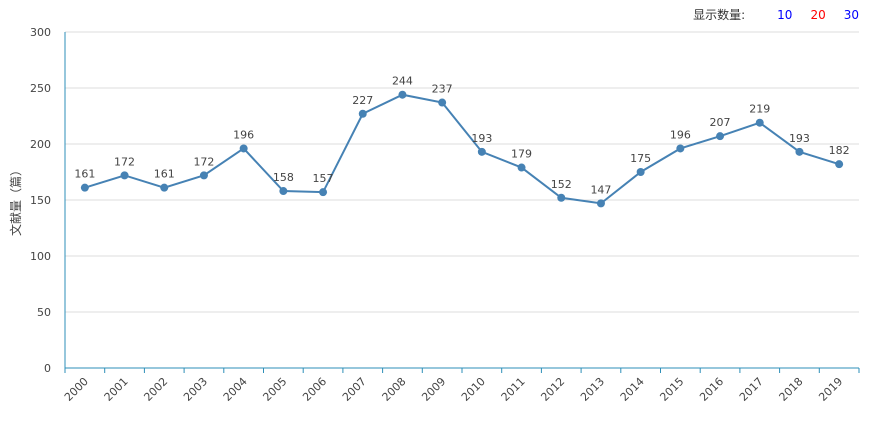  I want to click on x-tick-label: 2013, so click(592, 389).